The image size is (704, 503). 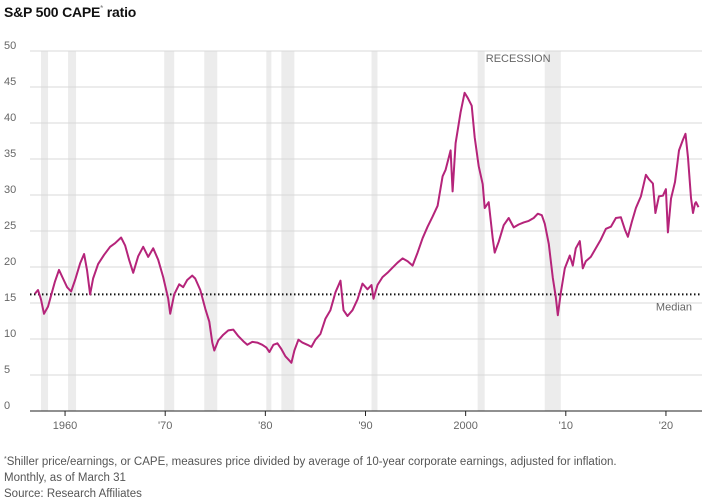 I want to click on y-tick-label-15: 15, so click(x=10, y=298).